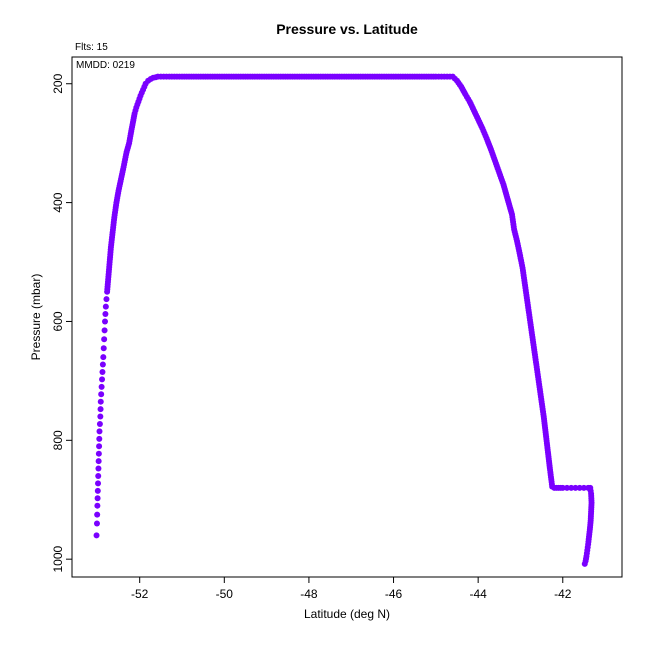 The height and width of the screenshot is (650, 650). I want to click on x-tick-label-5: -42, so click(563, 594).